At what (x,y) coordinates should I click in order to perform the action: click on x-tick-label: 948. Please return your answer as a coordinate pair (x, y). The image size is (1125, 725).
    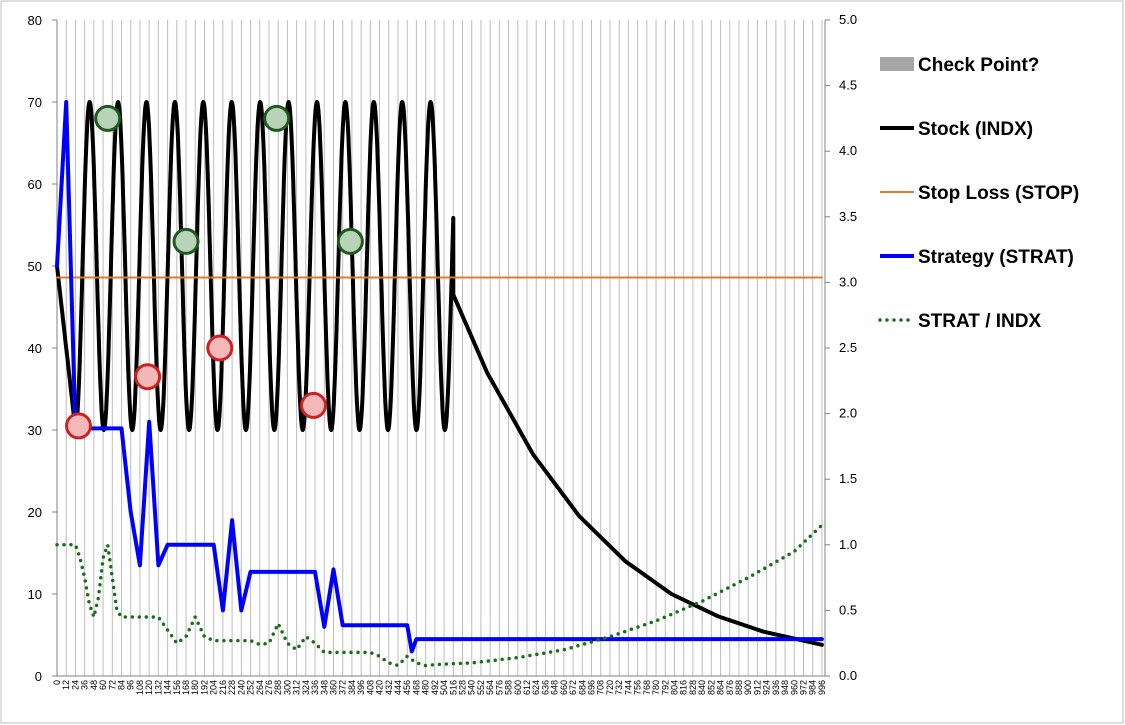
    Looking at the image, I should click on (785, 687).